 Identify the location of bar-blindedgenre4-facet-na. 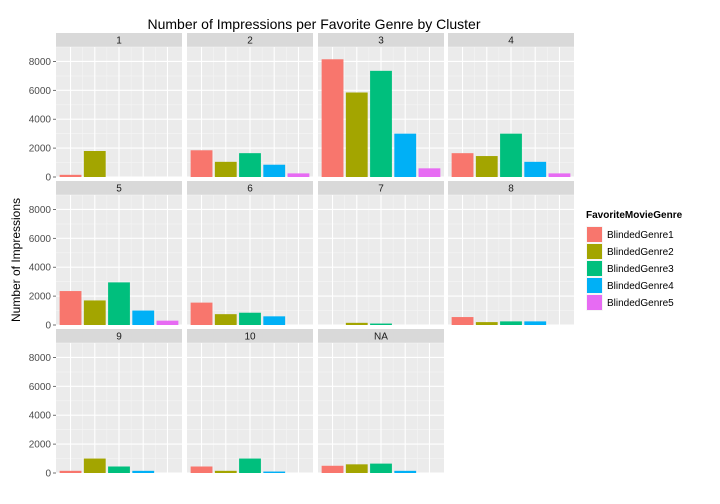
(405, 471).